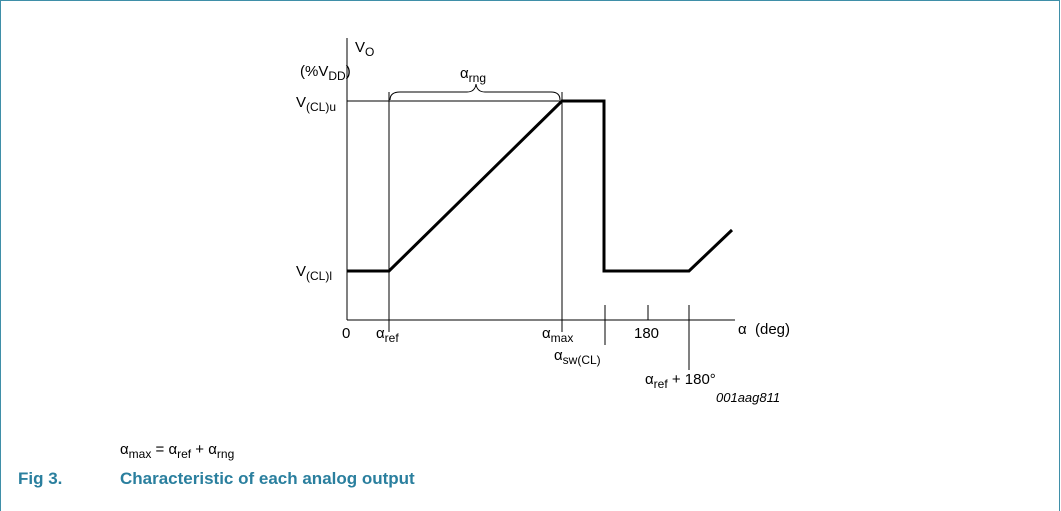  Describe the element at coordinates (267, 478) in the screenshot. I see `caption-title: Characteristic of each analog output` at that location.